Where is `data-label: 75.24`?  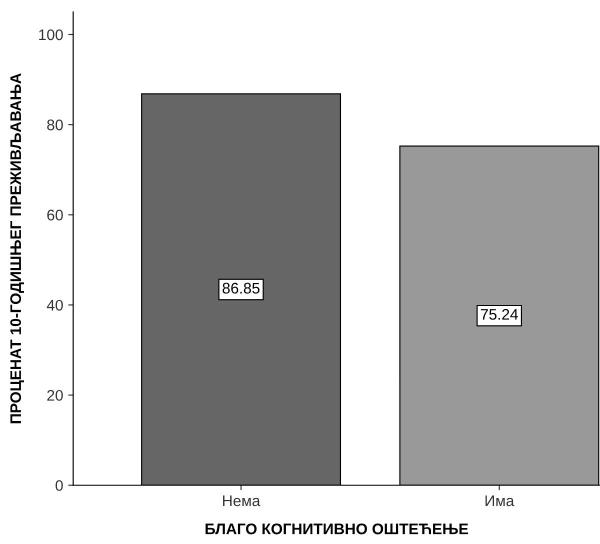 data-label: 75.24 is located at coordinates (499, 314).